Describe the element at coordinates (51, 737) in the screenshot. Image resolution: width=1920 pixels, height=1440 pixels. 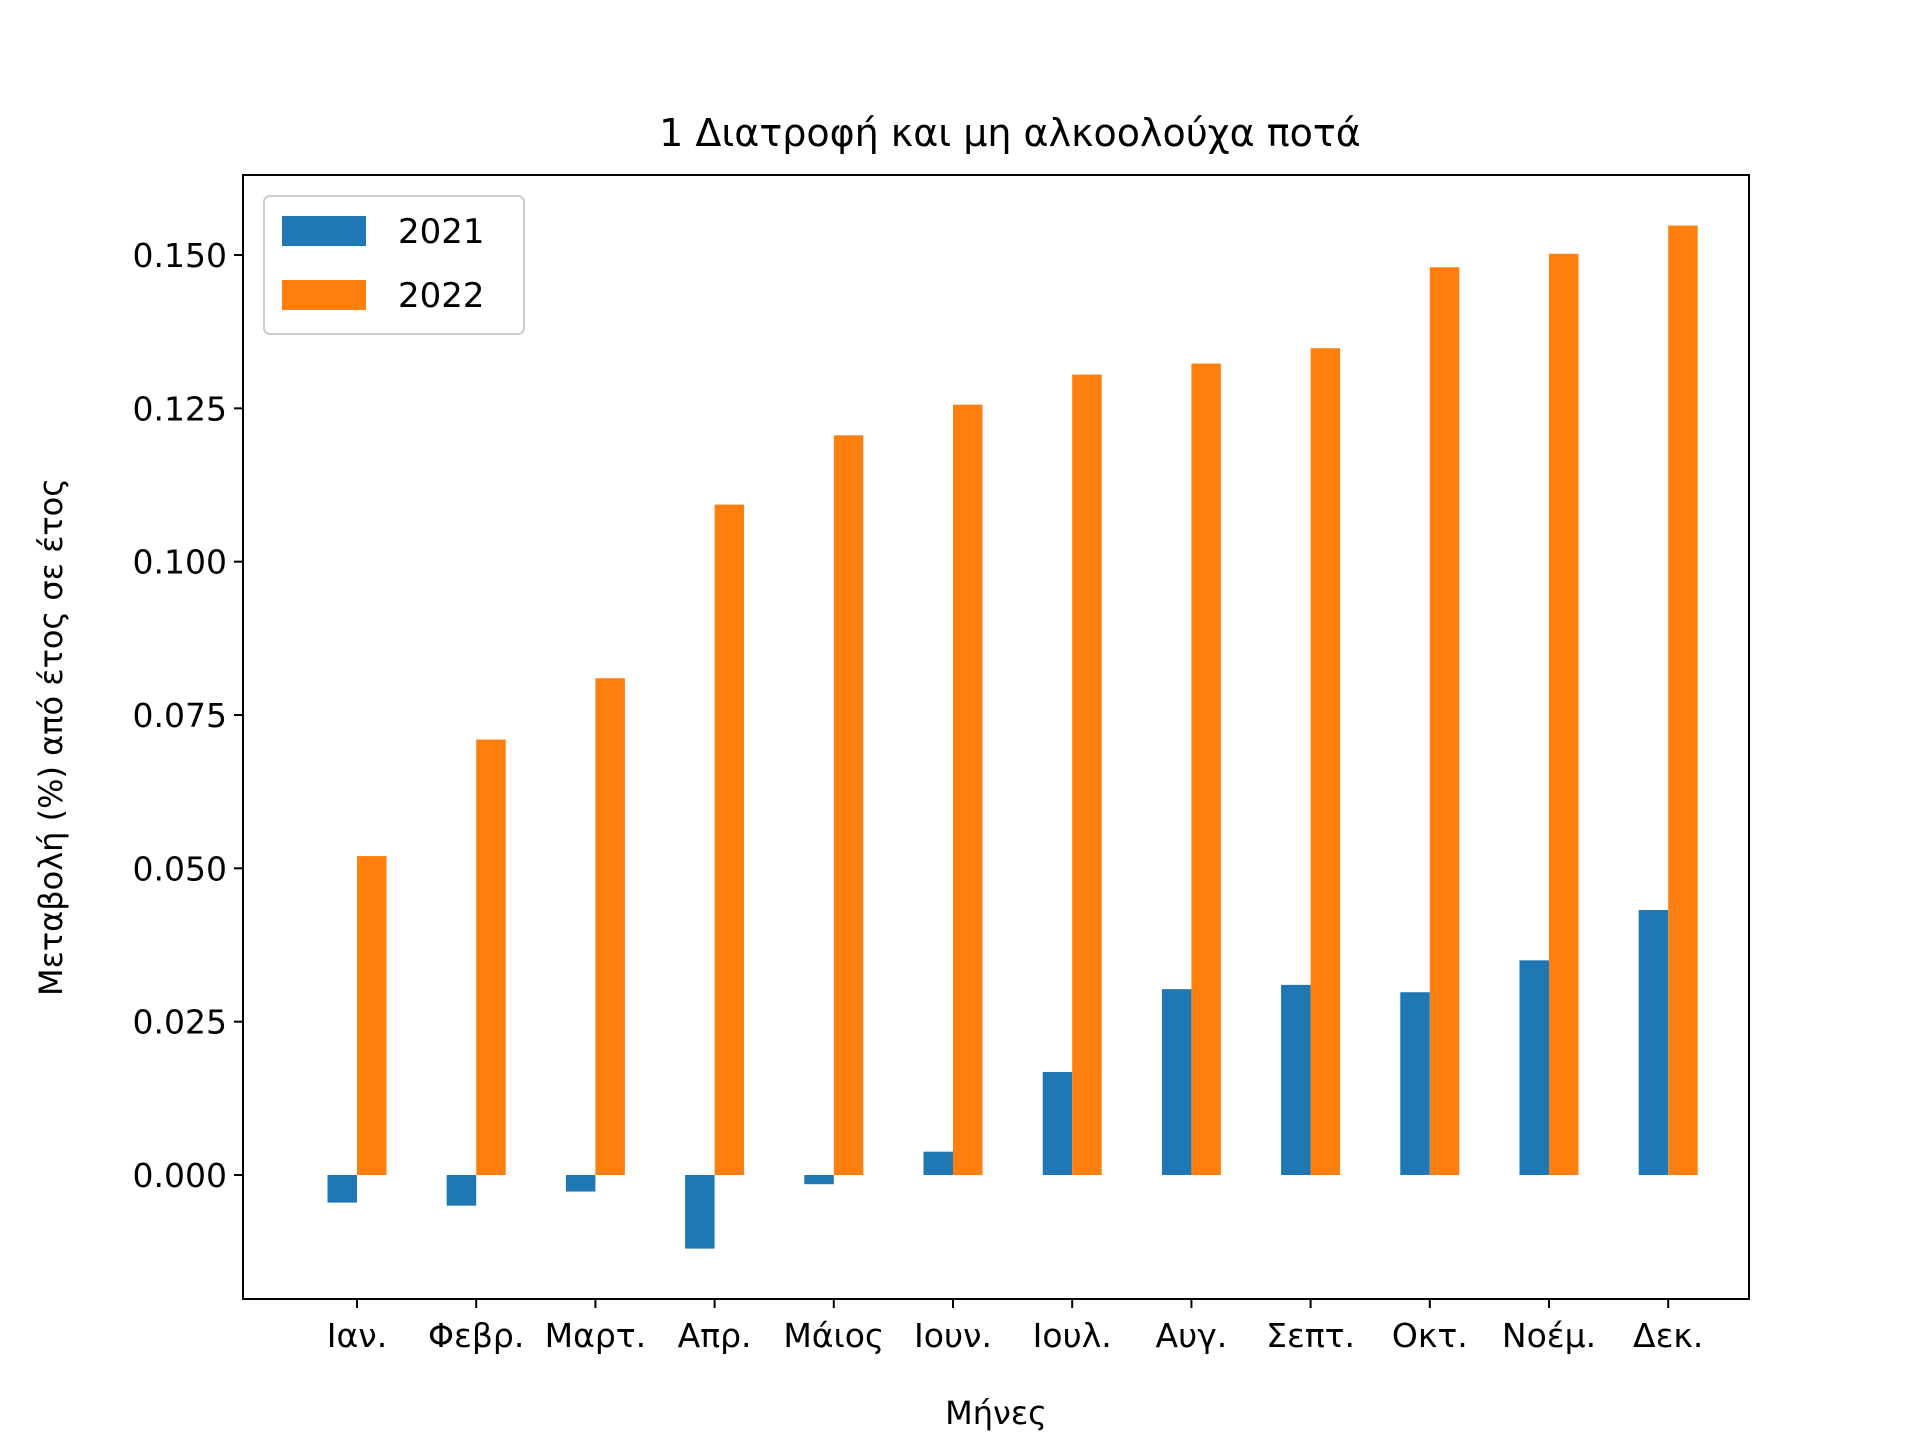
I see `y-axis-label: Μεταβολή (%) από έτος σε έτος` at that location.